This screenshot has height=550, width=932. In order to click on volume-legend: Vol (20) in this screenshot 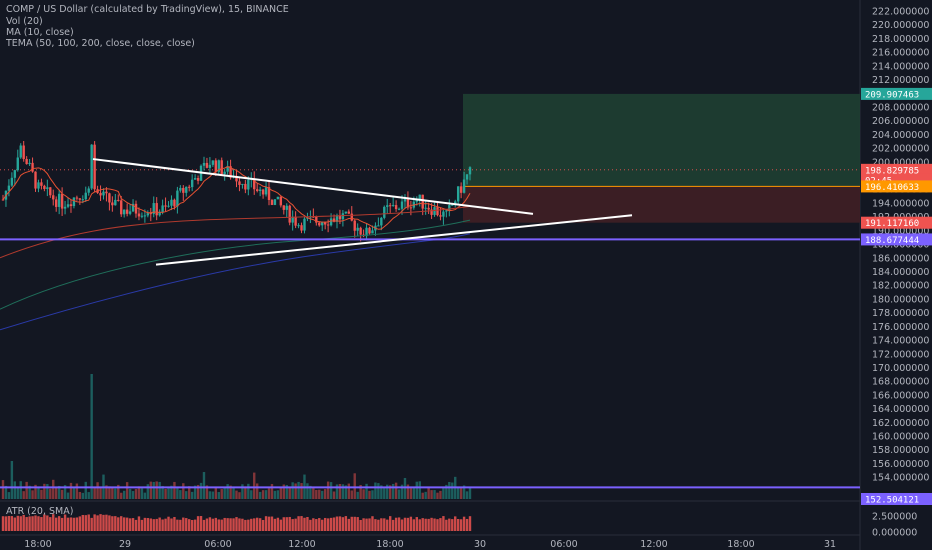, I will do `click(24, 21)`.